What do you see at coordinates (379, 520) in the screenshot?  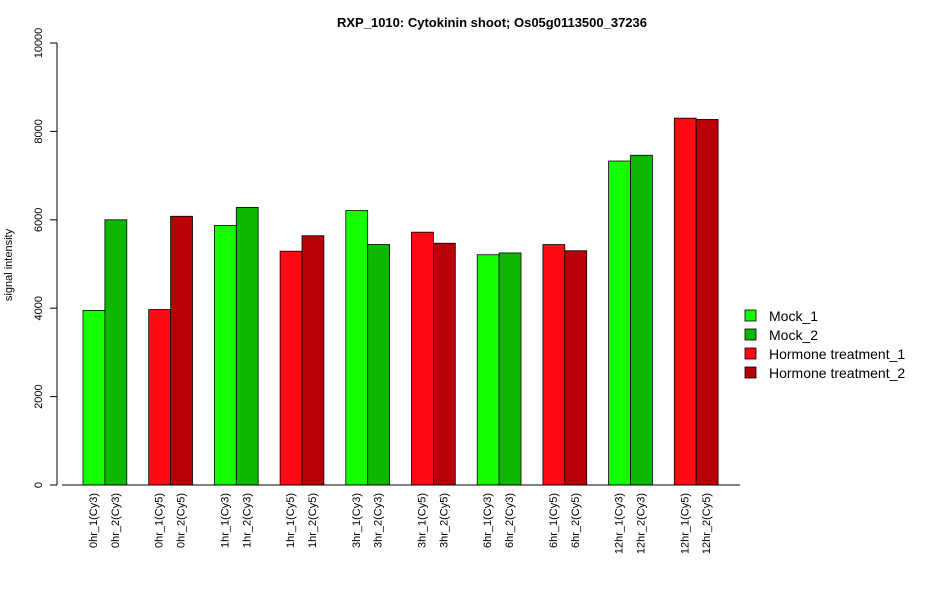 I see `x-tick-label: 3hr_2(Cy3)` at bounding box center [379, 520].